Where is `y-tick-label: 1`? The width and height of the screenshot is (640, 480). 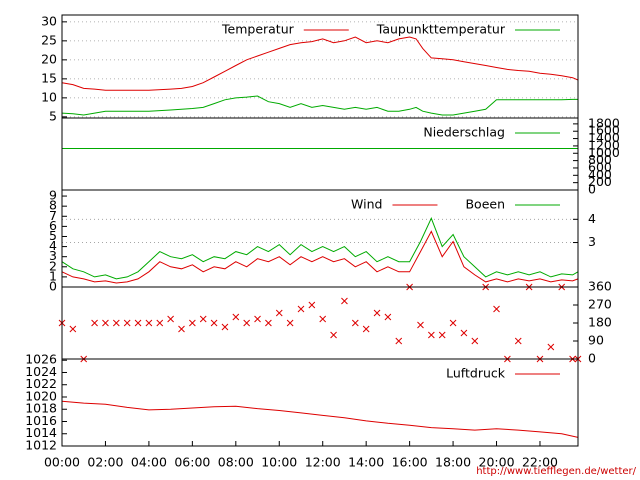 y-tick-label: 1 is located at coordinates (53, 275).